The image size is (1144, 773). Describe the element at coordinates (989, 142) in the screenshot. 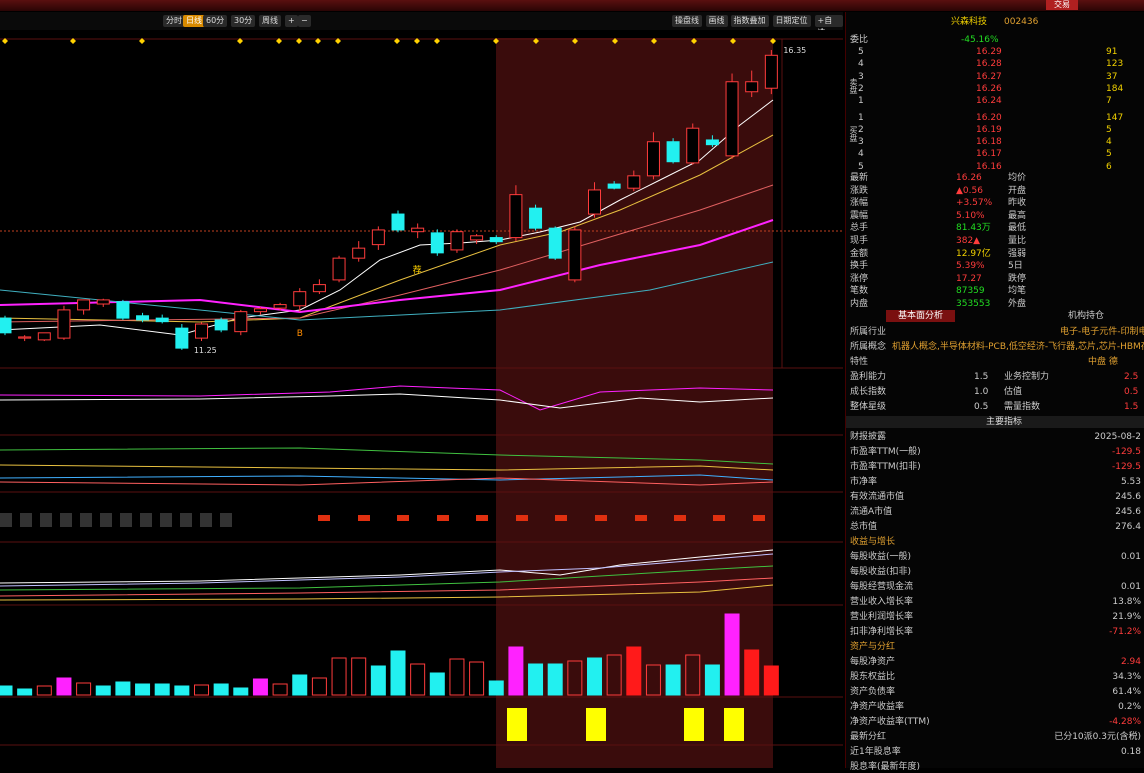

I see `price: 16.18` at that location.